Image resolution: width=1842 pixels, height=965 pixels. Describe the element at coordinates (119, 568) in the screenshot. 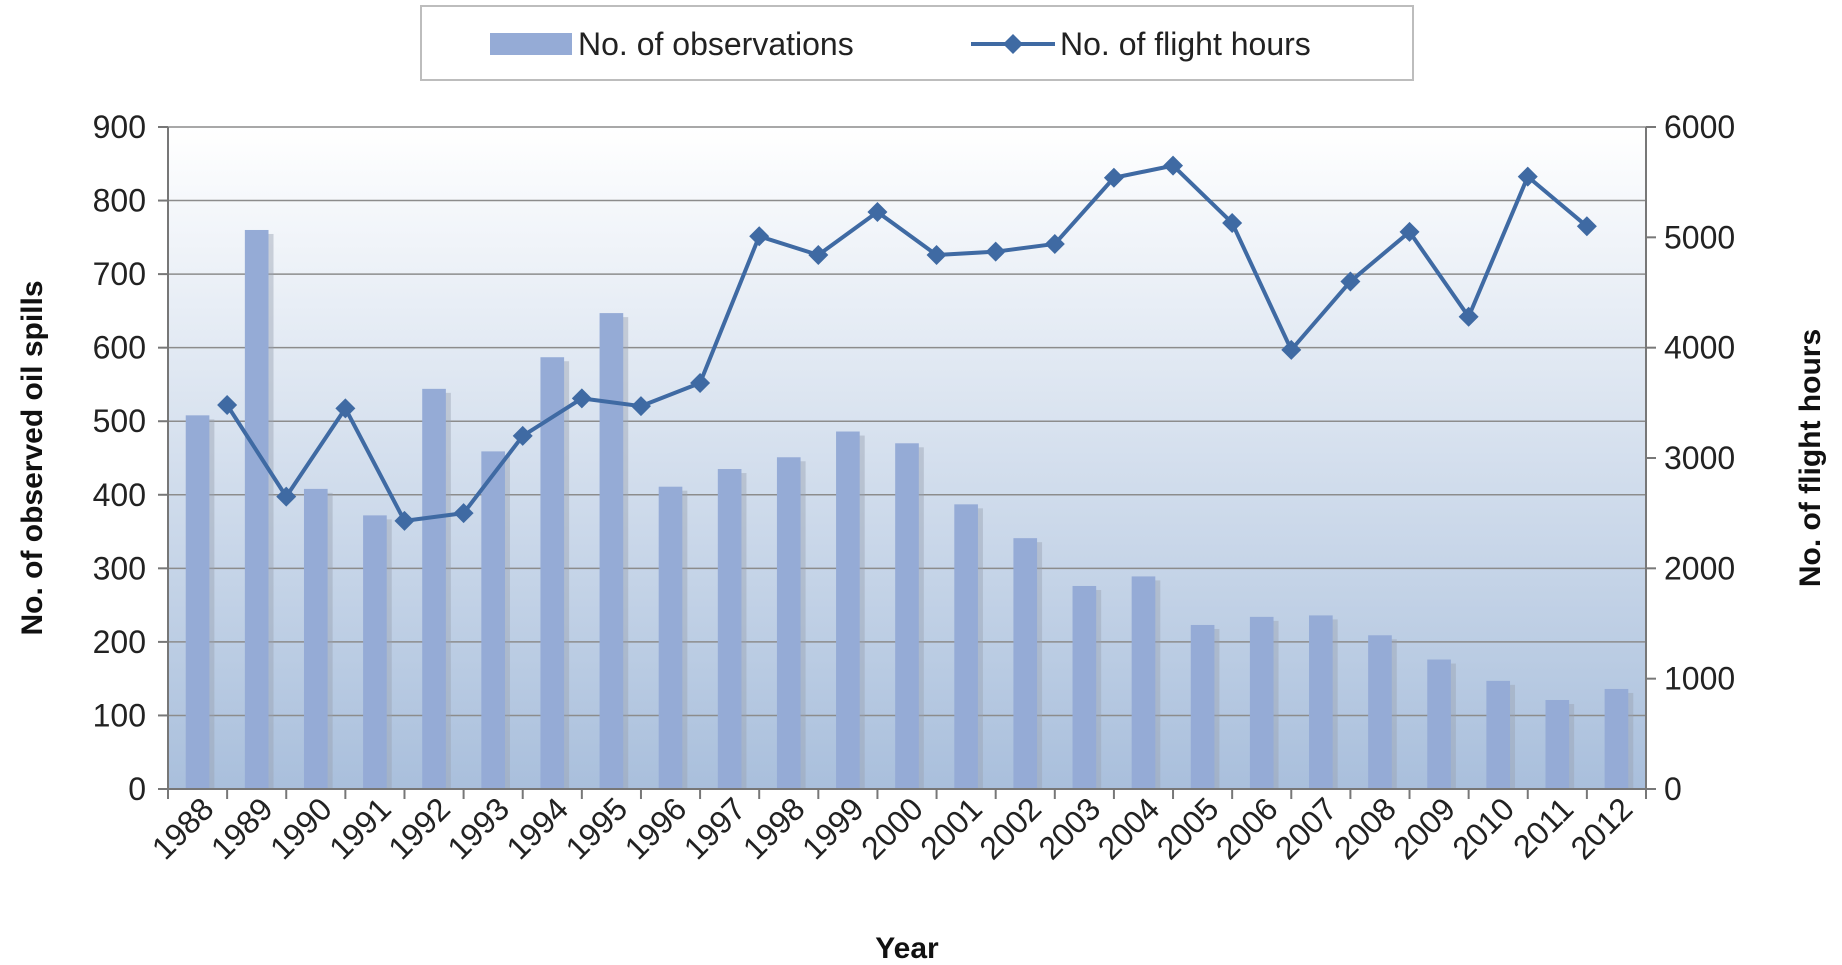

I see `y-tick-label-left: 300` at that location.